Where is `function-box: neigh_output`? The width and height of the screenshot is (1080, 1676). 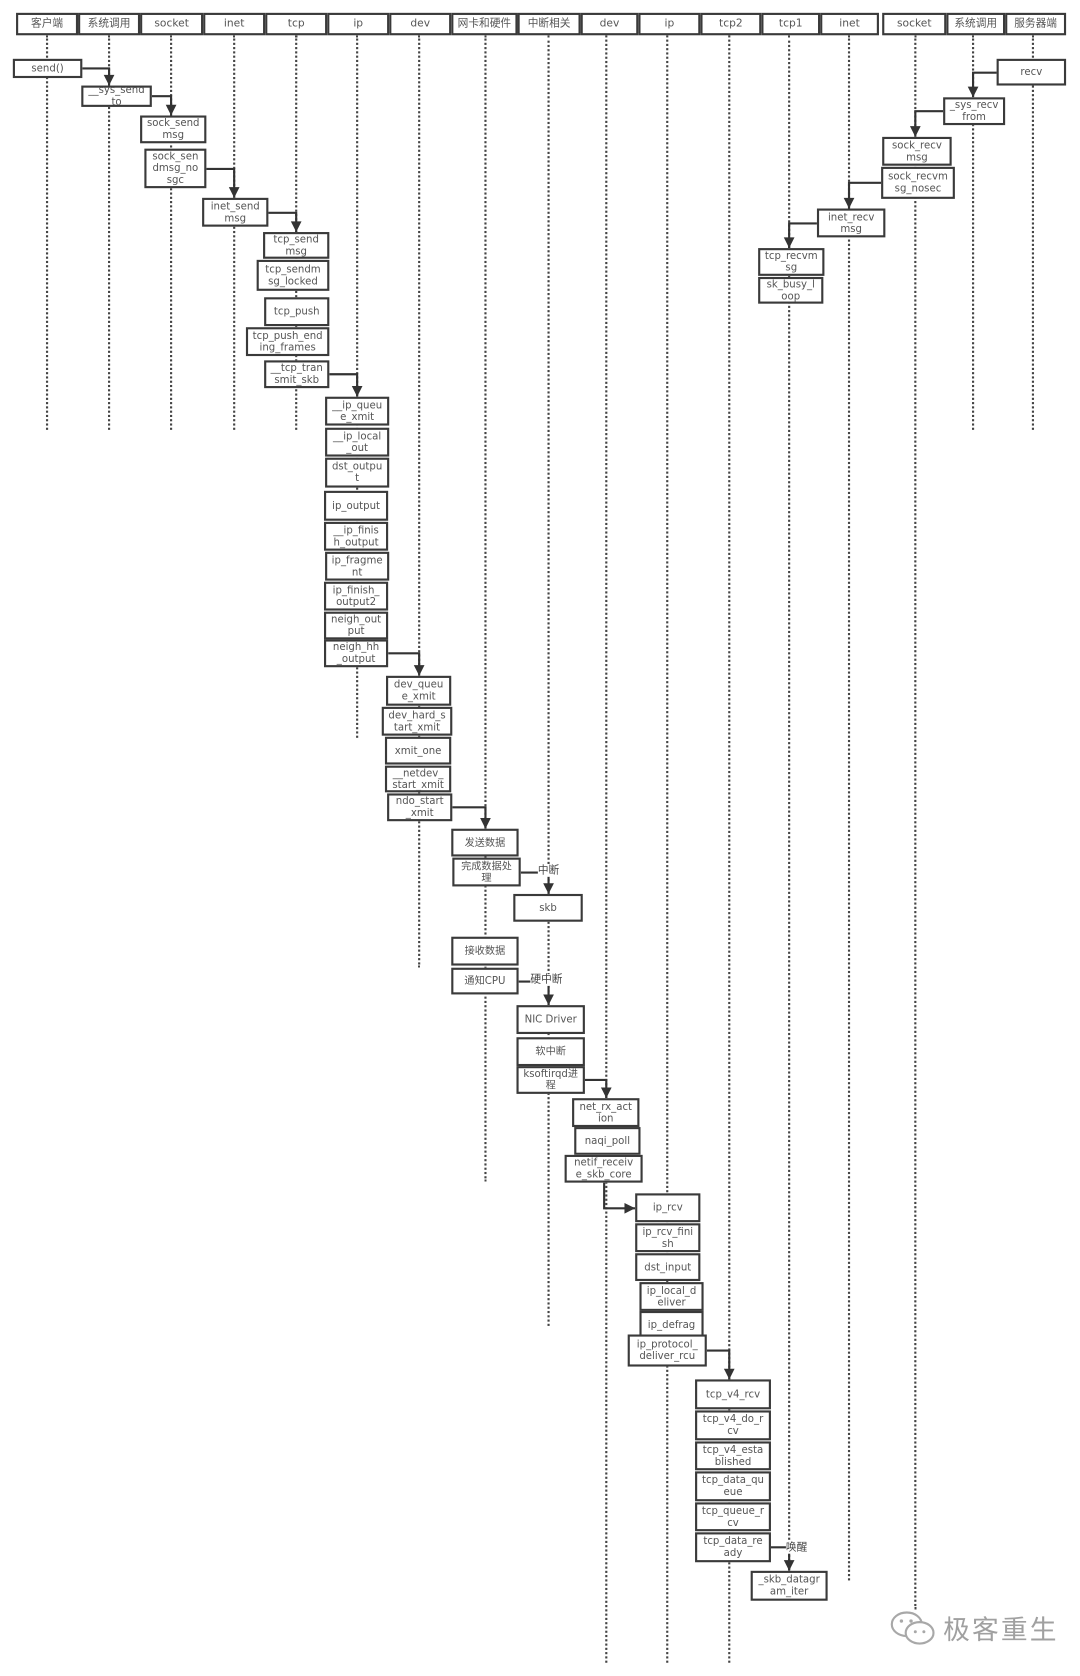 function-box: neigh_output is located at coordinates (356, 625).